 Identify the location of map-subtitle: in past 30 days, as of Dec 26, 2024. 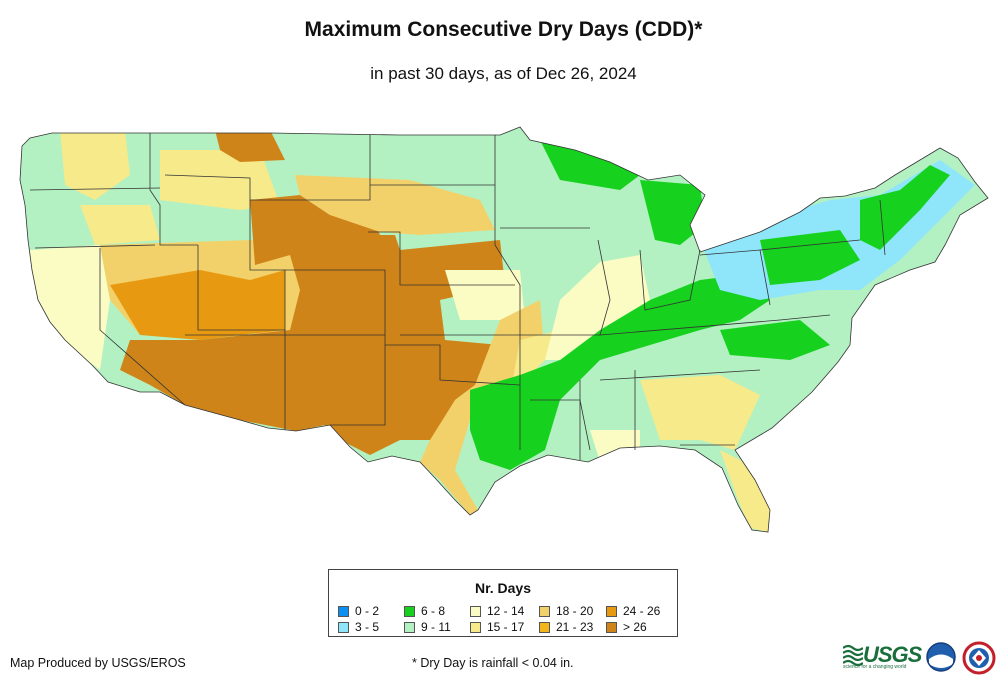
(503, 73).